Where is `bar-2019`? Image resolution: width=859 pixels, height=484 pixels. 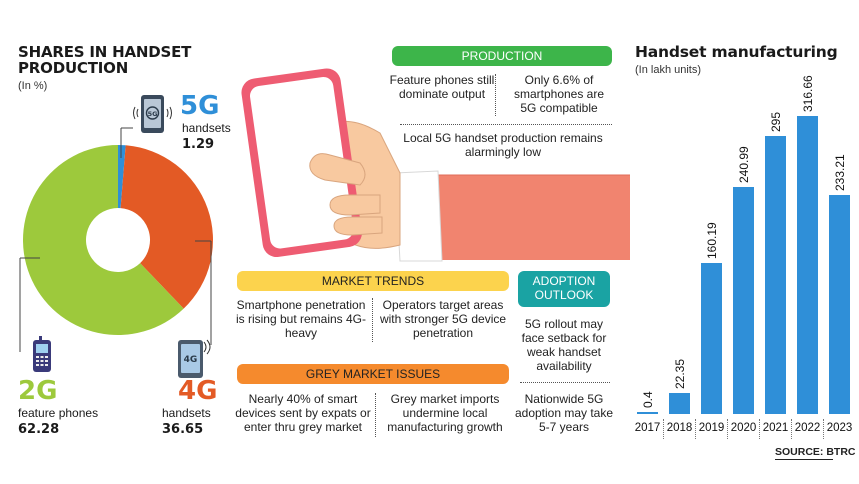 bar-2019 is located at coordinates (711, 338).